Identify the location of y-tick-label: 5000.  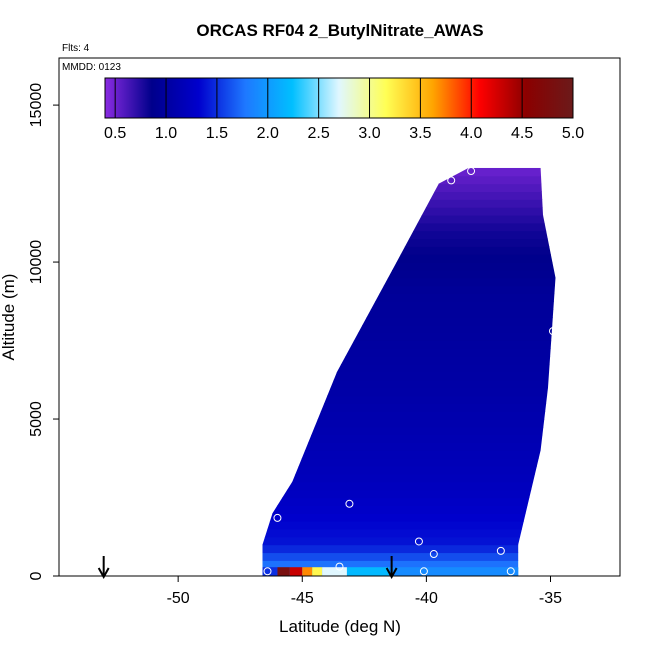
(36, 419).